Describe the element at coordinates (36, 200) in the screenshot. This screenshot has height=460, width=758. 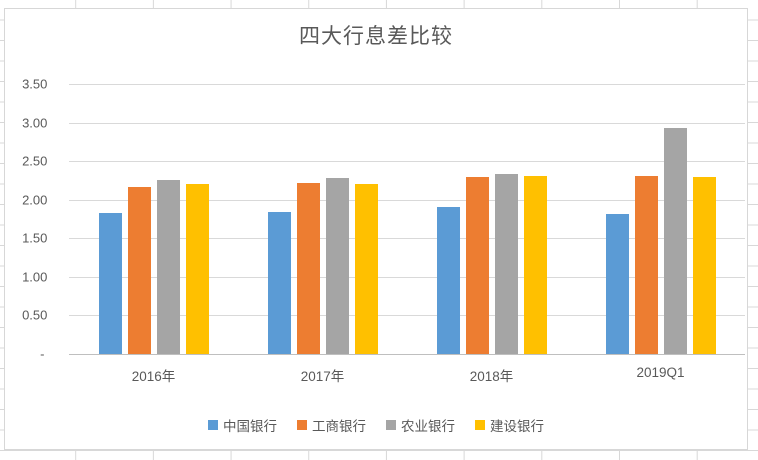
I see `y-tick-label: 2.00` at that location.